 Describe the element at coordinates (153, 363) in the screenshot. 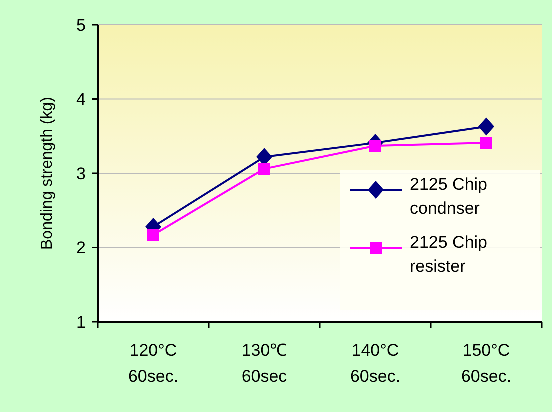

I see `x-tick-label: 120°C 60sec.` at that location.